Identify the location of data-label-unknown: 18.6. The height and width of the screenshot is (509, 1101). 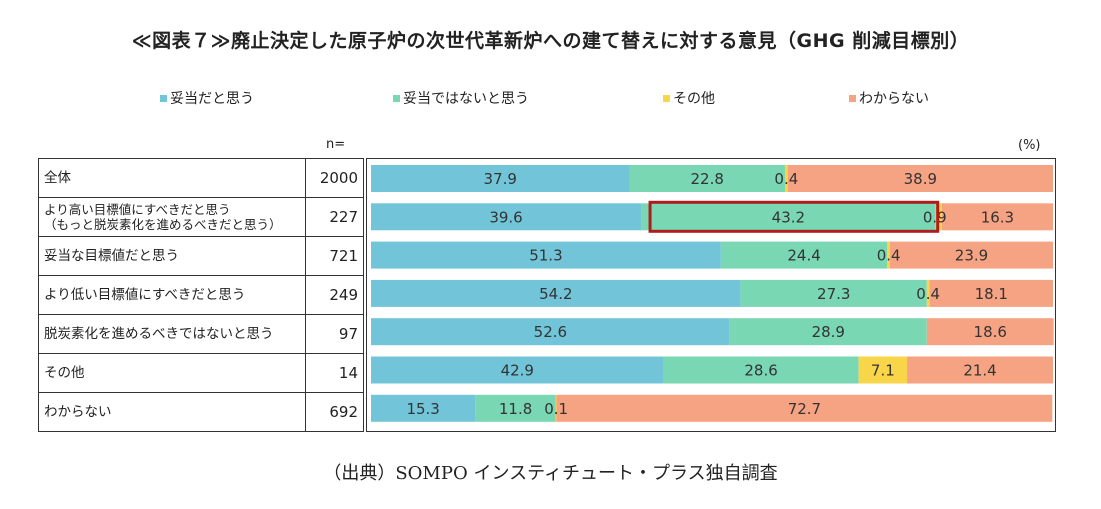
(990, 332).